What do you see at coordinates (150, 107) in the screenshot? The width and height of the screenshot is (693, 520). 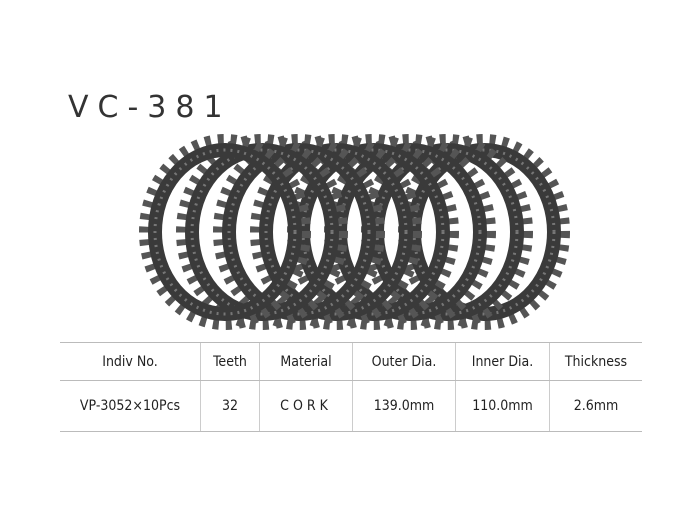 I see `product-code-title: VC-381` at bounding box center [150, 107].